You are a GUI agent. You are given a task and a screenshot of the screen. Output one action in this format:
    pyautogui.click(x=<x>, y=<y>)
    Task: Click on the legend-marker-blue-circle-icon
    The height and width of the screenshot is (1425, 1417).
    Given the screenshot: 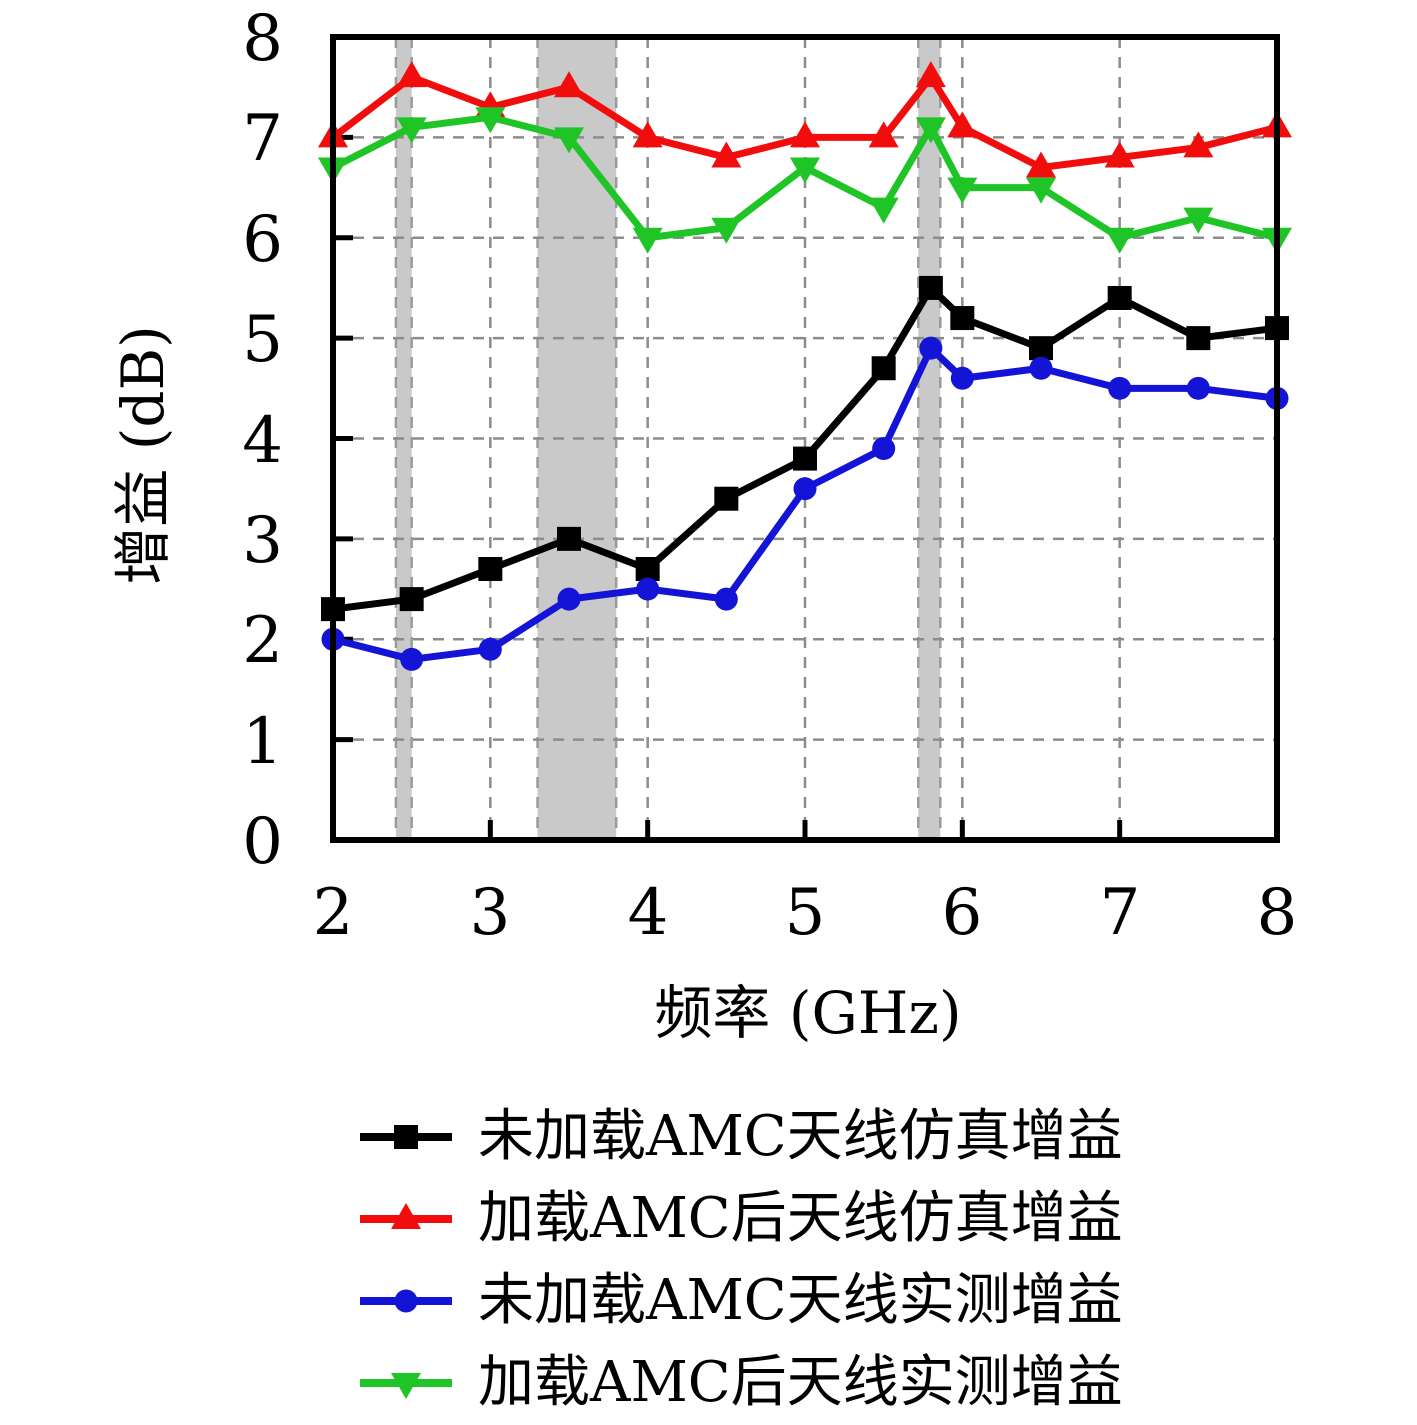 What is the action you would take?
    pyautogui.click(x=406, y=1301)
    